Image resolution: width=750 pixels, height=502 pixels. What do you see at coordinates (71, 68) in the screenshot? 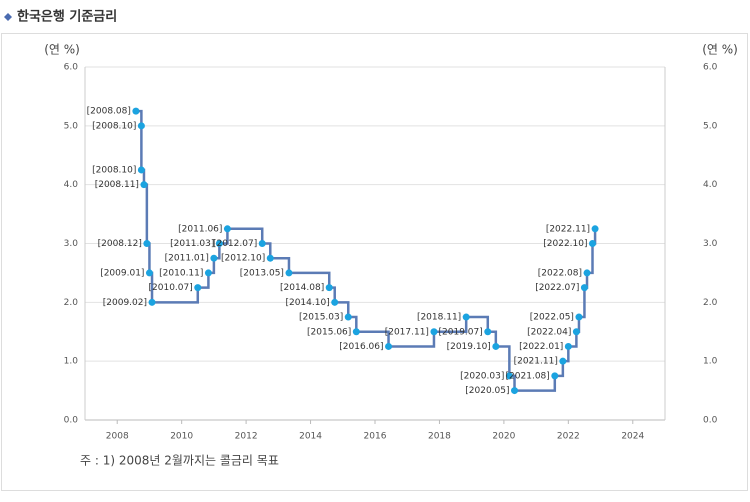
I see `y-tick-label: 6.0` at bounding box center [71, 68].